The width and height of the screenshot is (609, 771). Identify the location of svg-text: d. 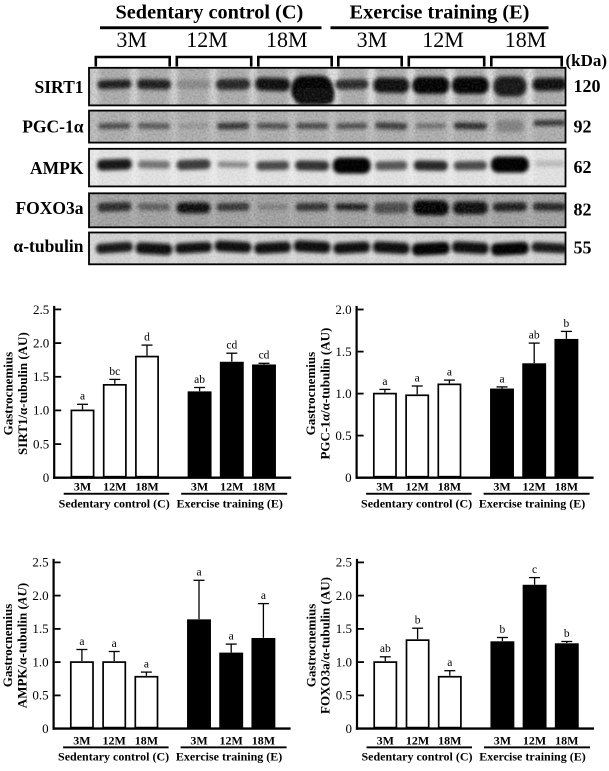
(147, 338).